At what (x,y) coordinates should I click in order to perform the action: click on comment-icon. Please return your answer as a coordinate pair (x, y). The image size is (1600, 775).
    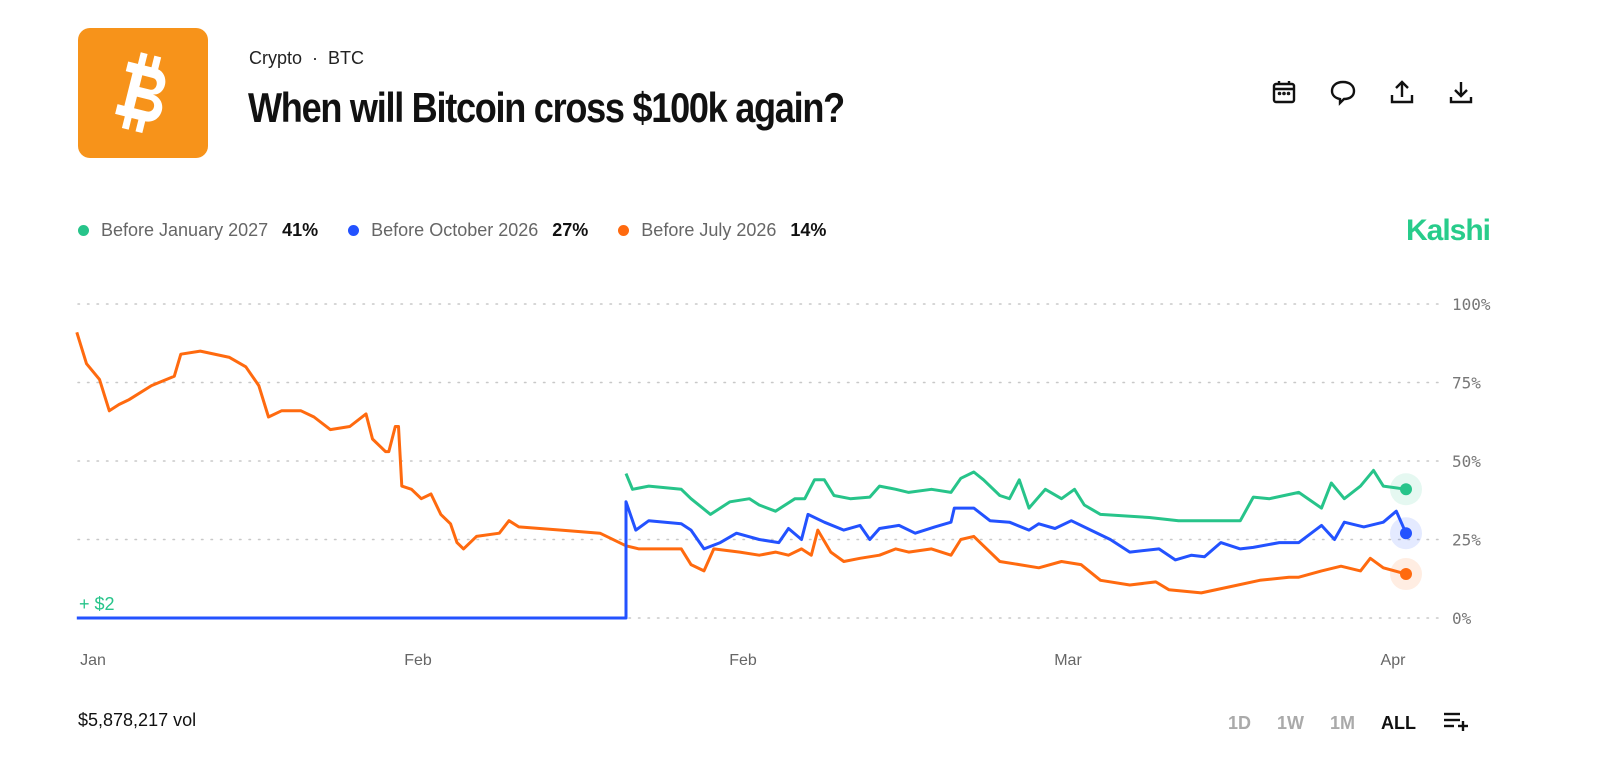
    Looking at the image, I should click on (1343, 92).